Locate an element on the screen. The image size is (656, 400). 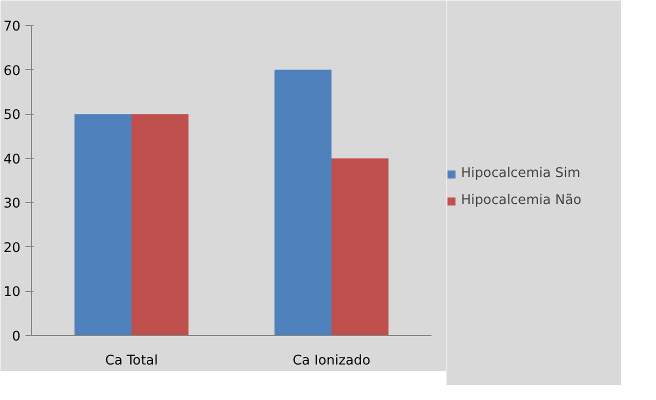
y-tick-label: 0 is located at coordinates (16, 337).